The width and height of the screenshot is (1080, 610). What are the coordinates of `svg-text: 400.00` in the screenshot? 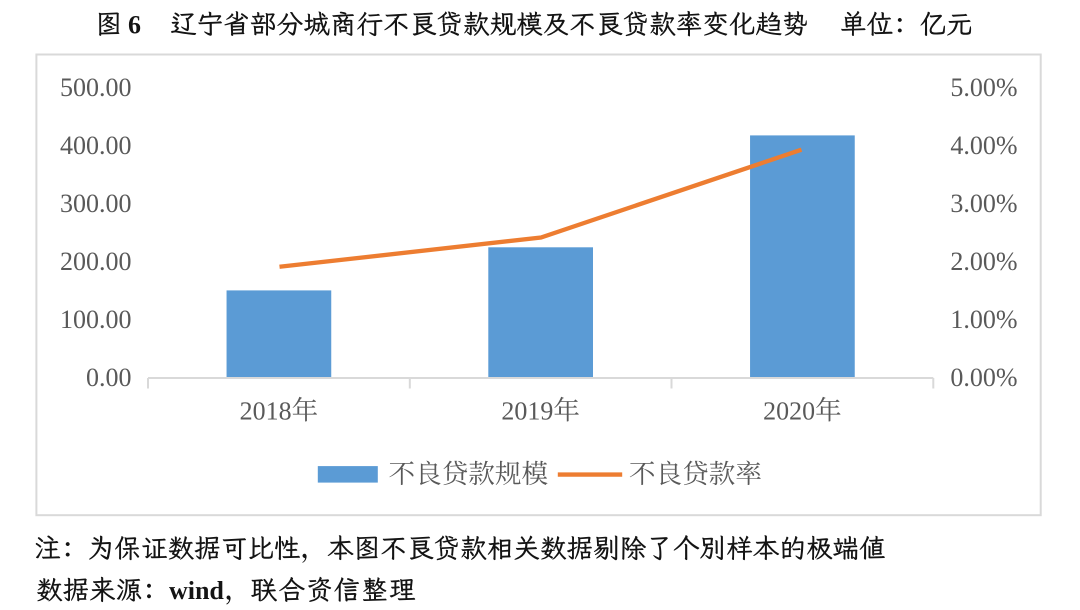 It's located at (96, 145).